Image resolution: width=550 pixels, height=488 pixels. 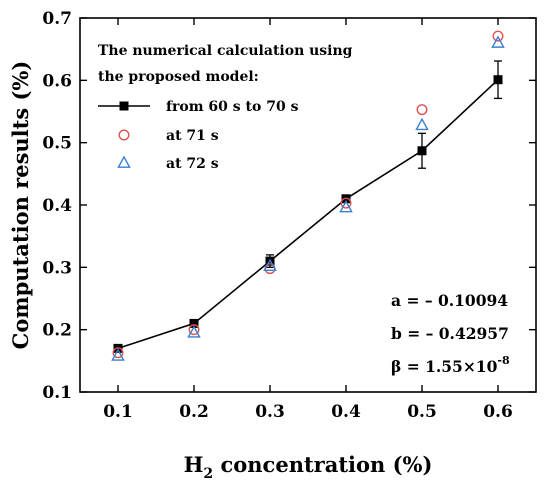 What do you see at coordinates (270, 412) in the screenshot?
I see `x-tick-label-2: 0.3` at bounding box center [270, 412].